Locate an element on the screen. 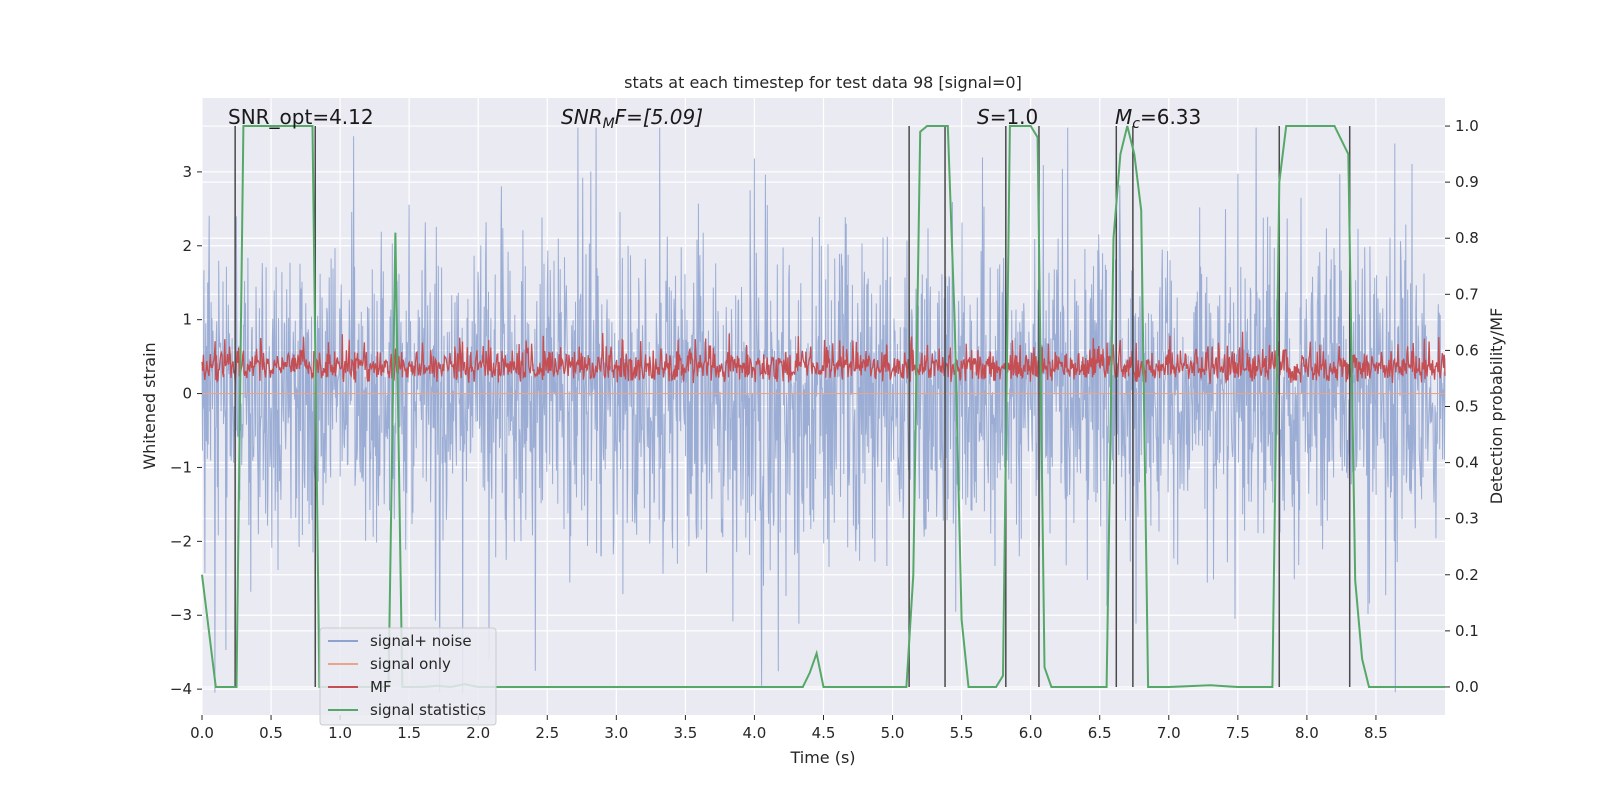 This screenshot has width=1600, height=800. y-left-tick-label: 0 is located at coordinates (187, 394).